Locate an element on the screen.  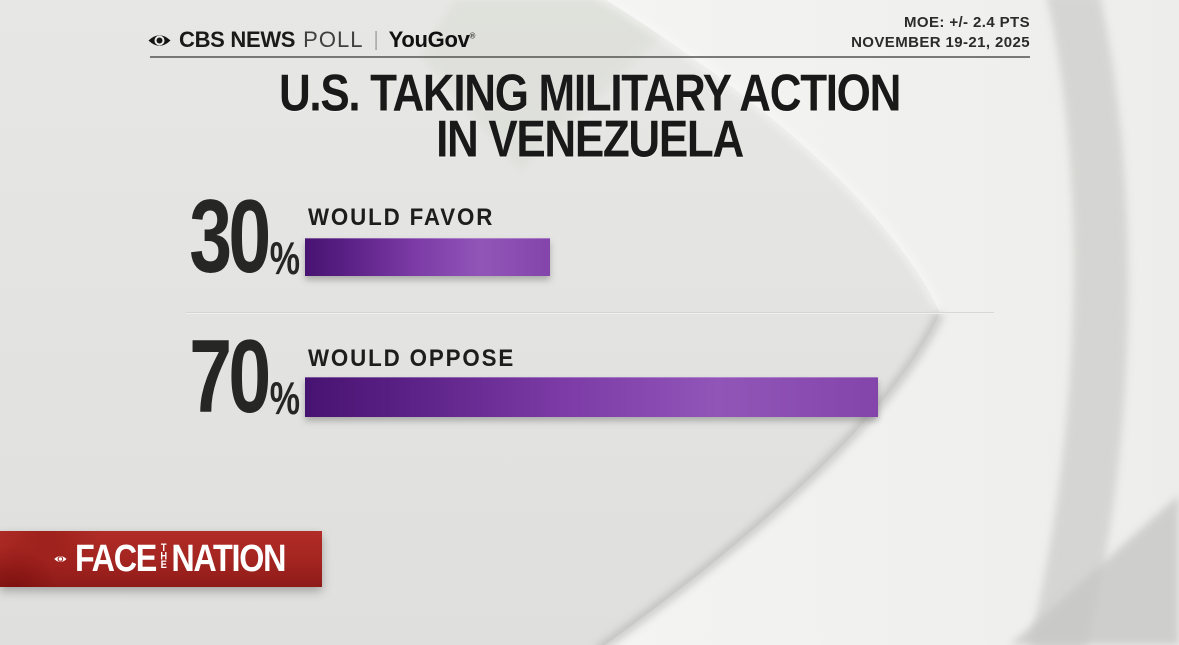
favor-percentage: 30 % is located at coordinates (189, 236).